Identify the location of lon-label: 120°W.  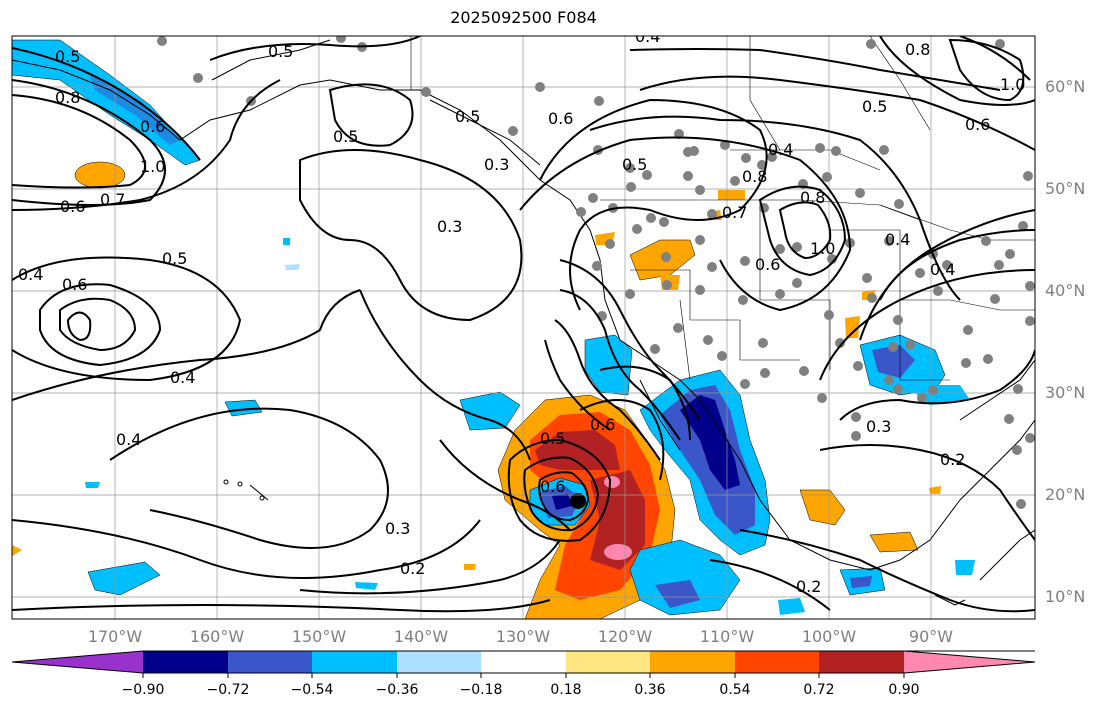
(625, 636).